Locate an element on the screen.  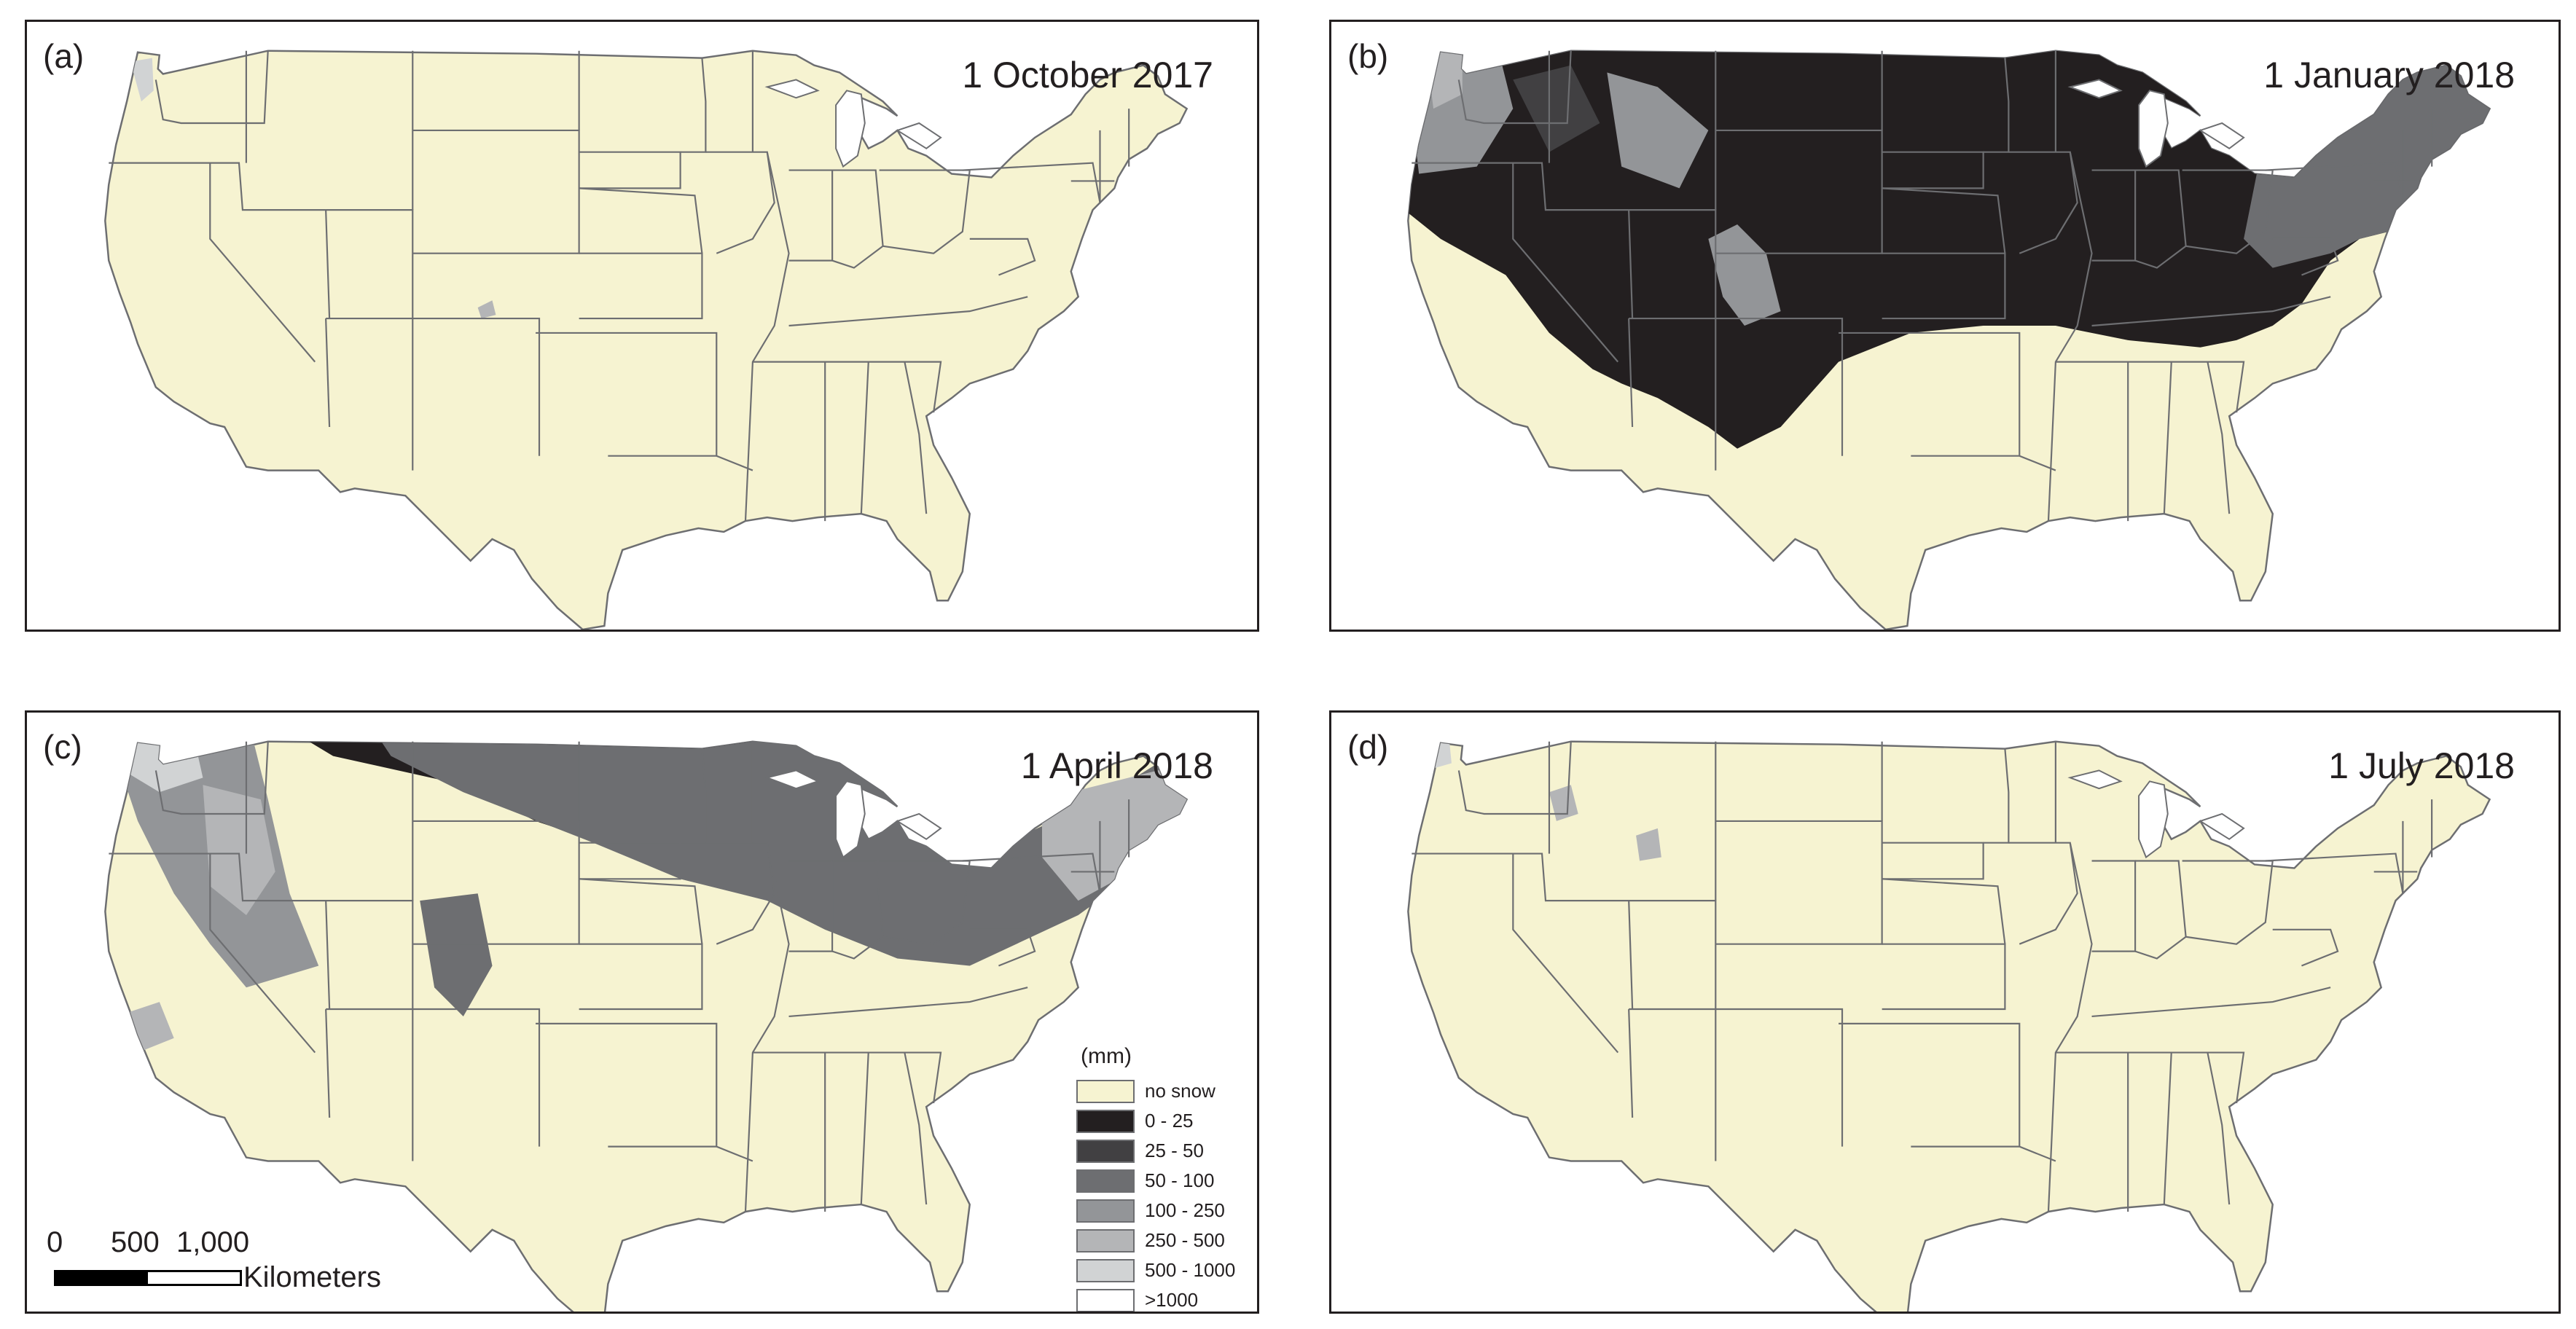
legend-label: 100 - 250 is located at coordinates (1185, 1210).